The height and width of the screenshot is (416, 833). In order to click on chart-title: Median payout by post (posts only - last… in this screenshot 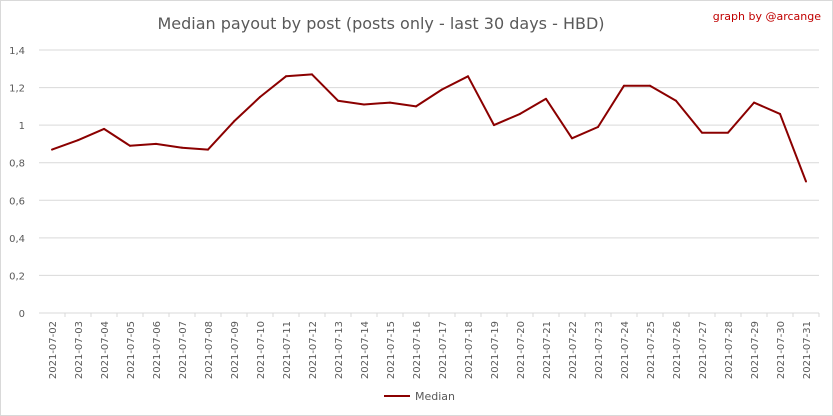, I will do `click(380, 23)`.